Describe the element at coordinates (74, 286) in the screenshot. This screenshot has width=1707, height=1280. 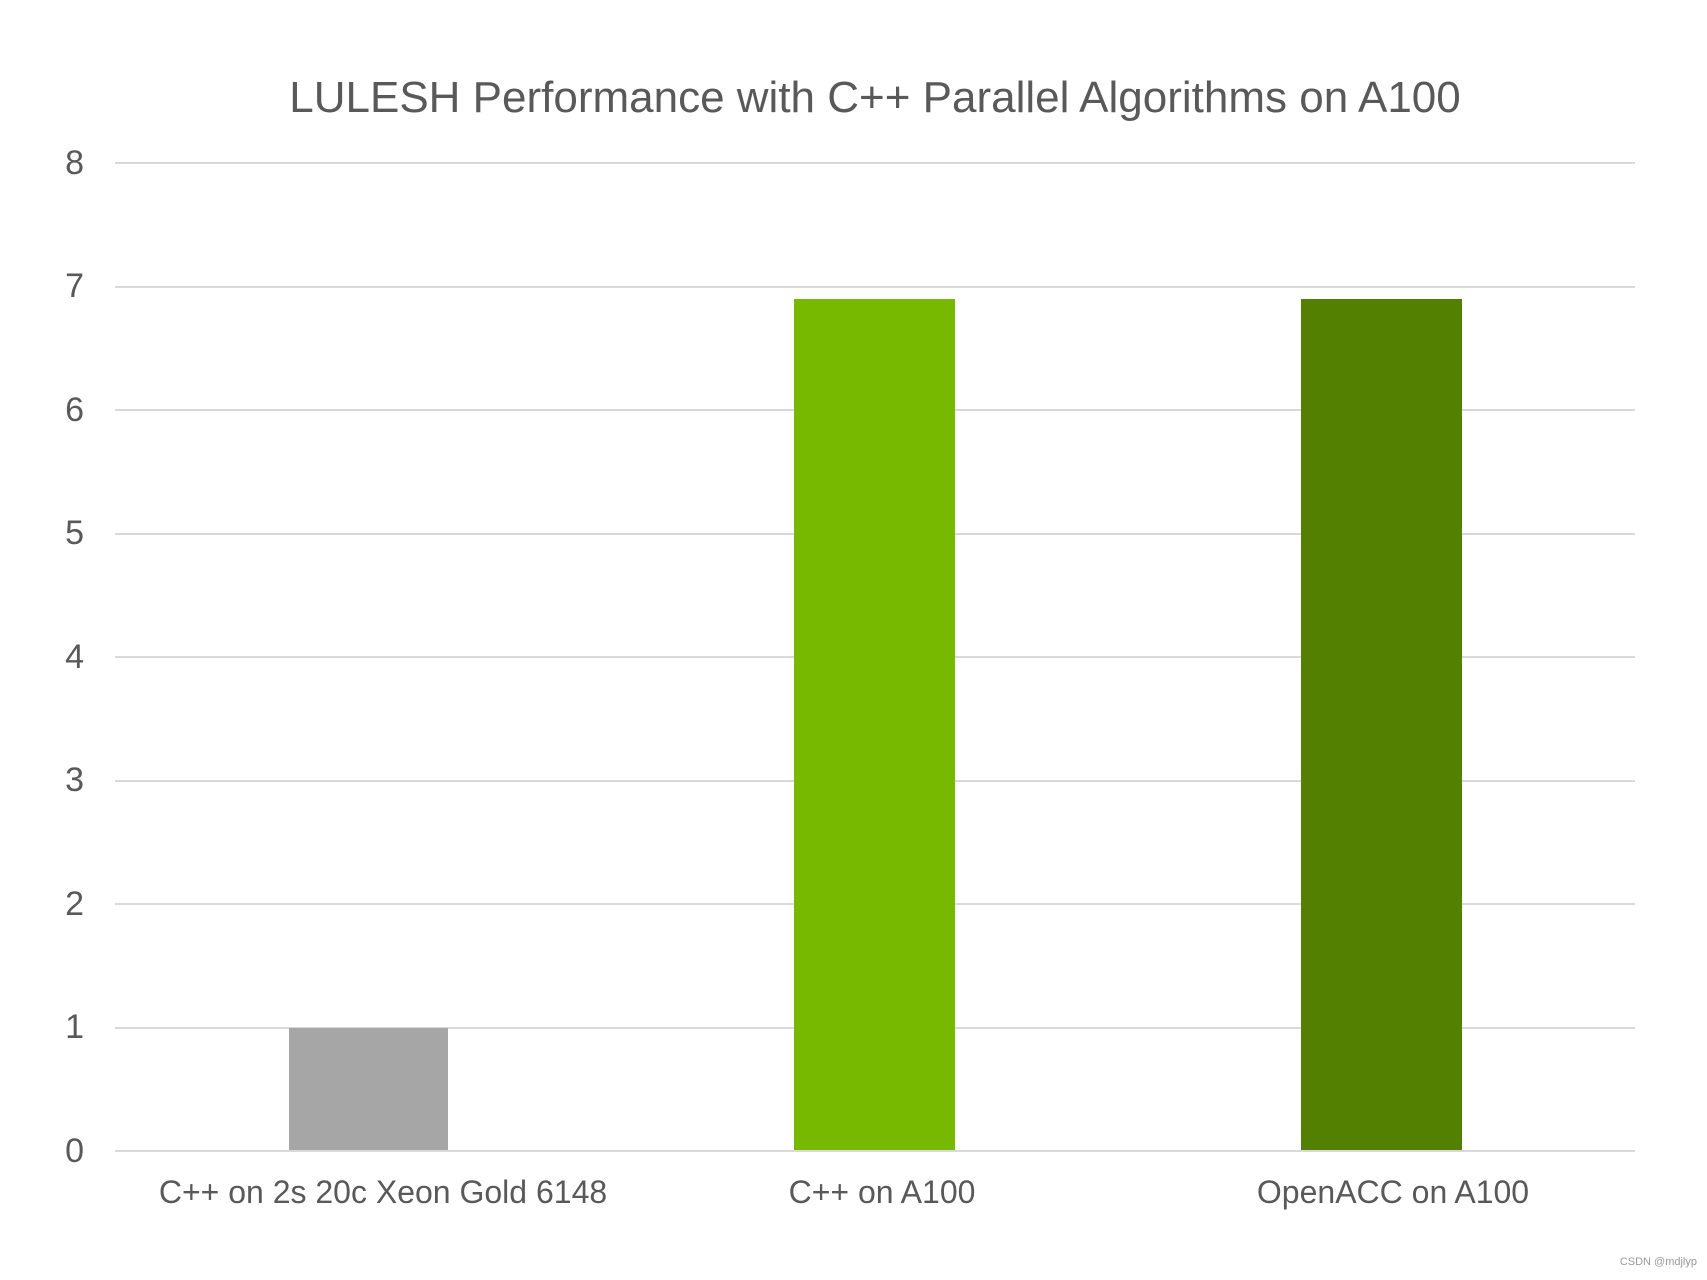
I see `ytick-7: 7` at that location.